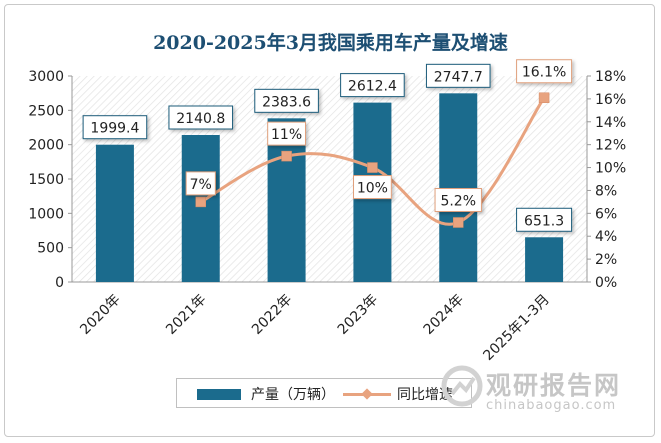 The width and height of the screenshot is (661, 443). I want to click on right-tick-label: 0%, so click(606, 283).